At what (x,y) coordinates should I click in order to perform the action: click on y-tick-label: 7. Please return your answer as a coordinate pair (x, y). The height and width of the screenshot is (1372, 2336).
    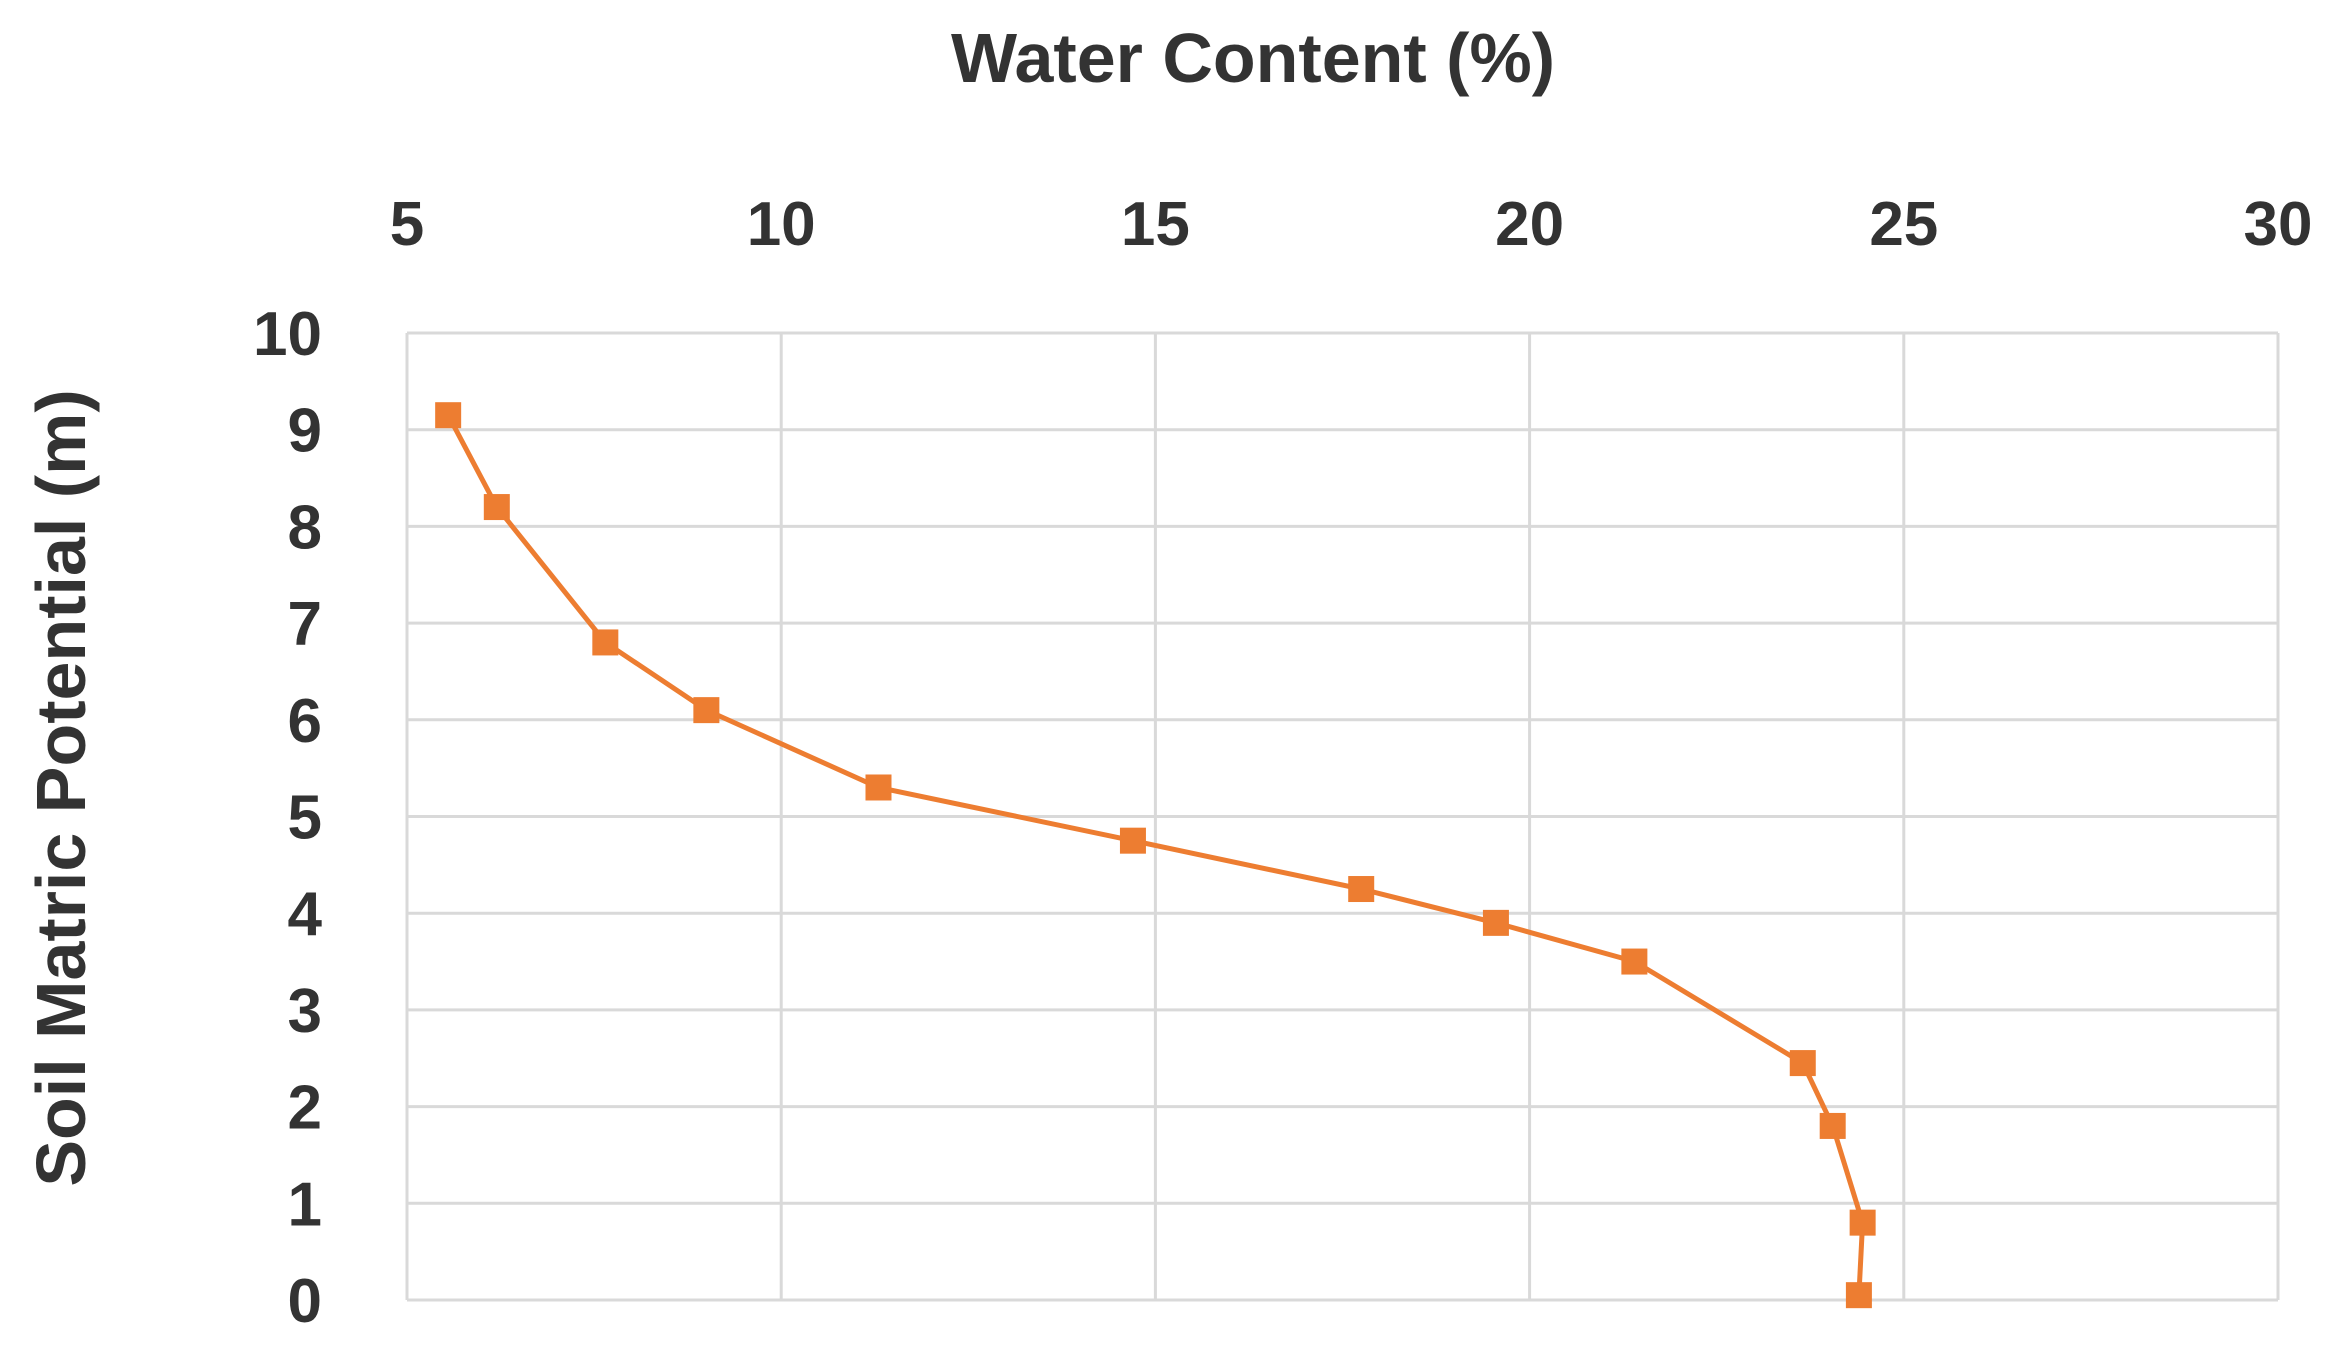
    Looking at the image, I should click on (305, 624).